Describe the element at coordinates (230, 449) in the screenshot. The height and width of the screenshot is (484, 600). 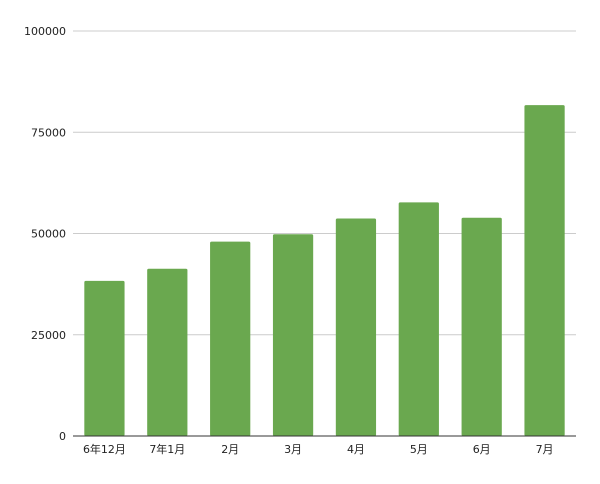
I see `x-tick-label: 2月` at that location.